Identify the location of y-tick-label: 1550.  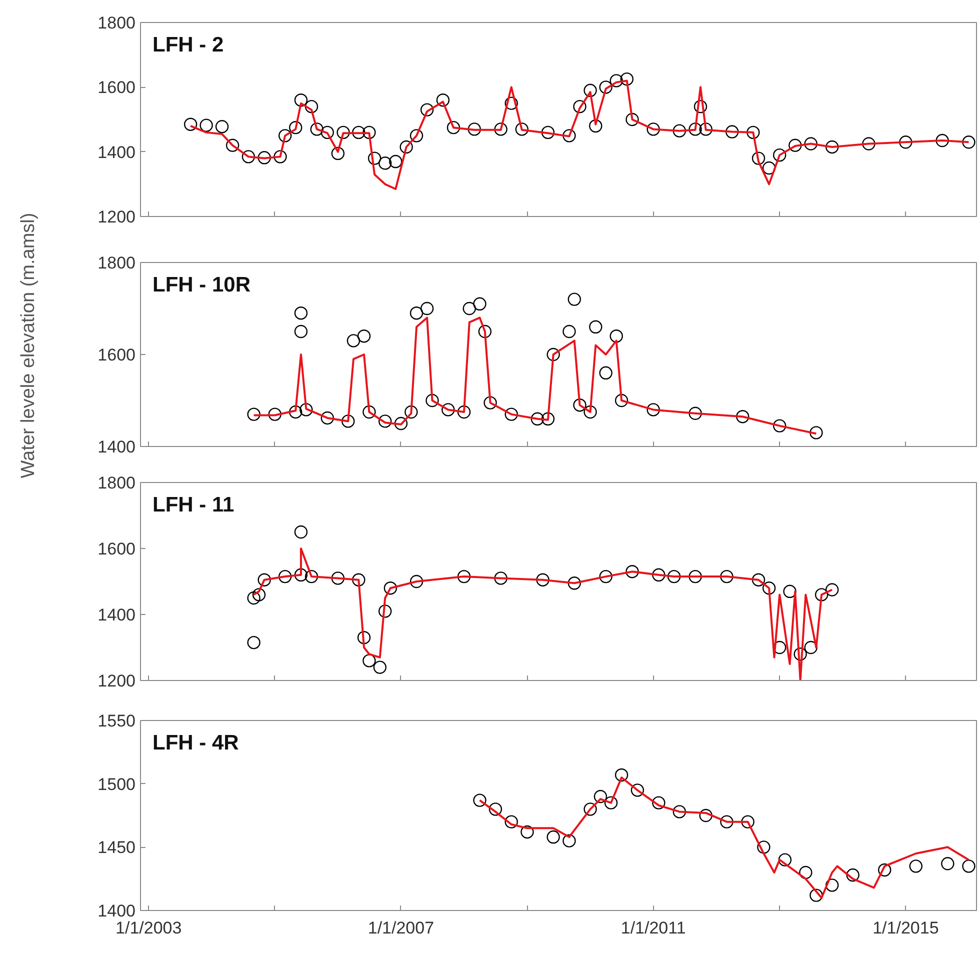
(117, 721).